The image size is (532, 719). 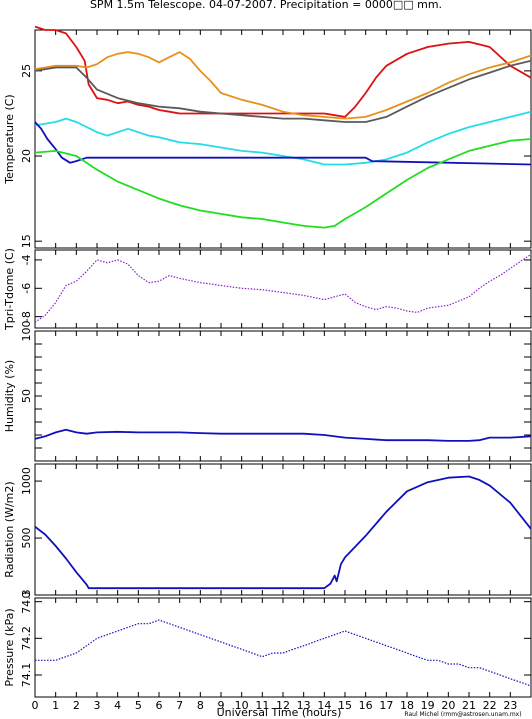 What do you see at coordinates (26, 71) in the screenshot?
I see `temperature-ytick-label: 25` at bounding box center [26, 71].